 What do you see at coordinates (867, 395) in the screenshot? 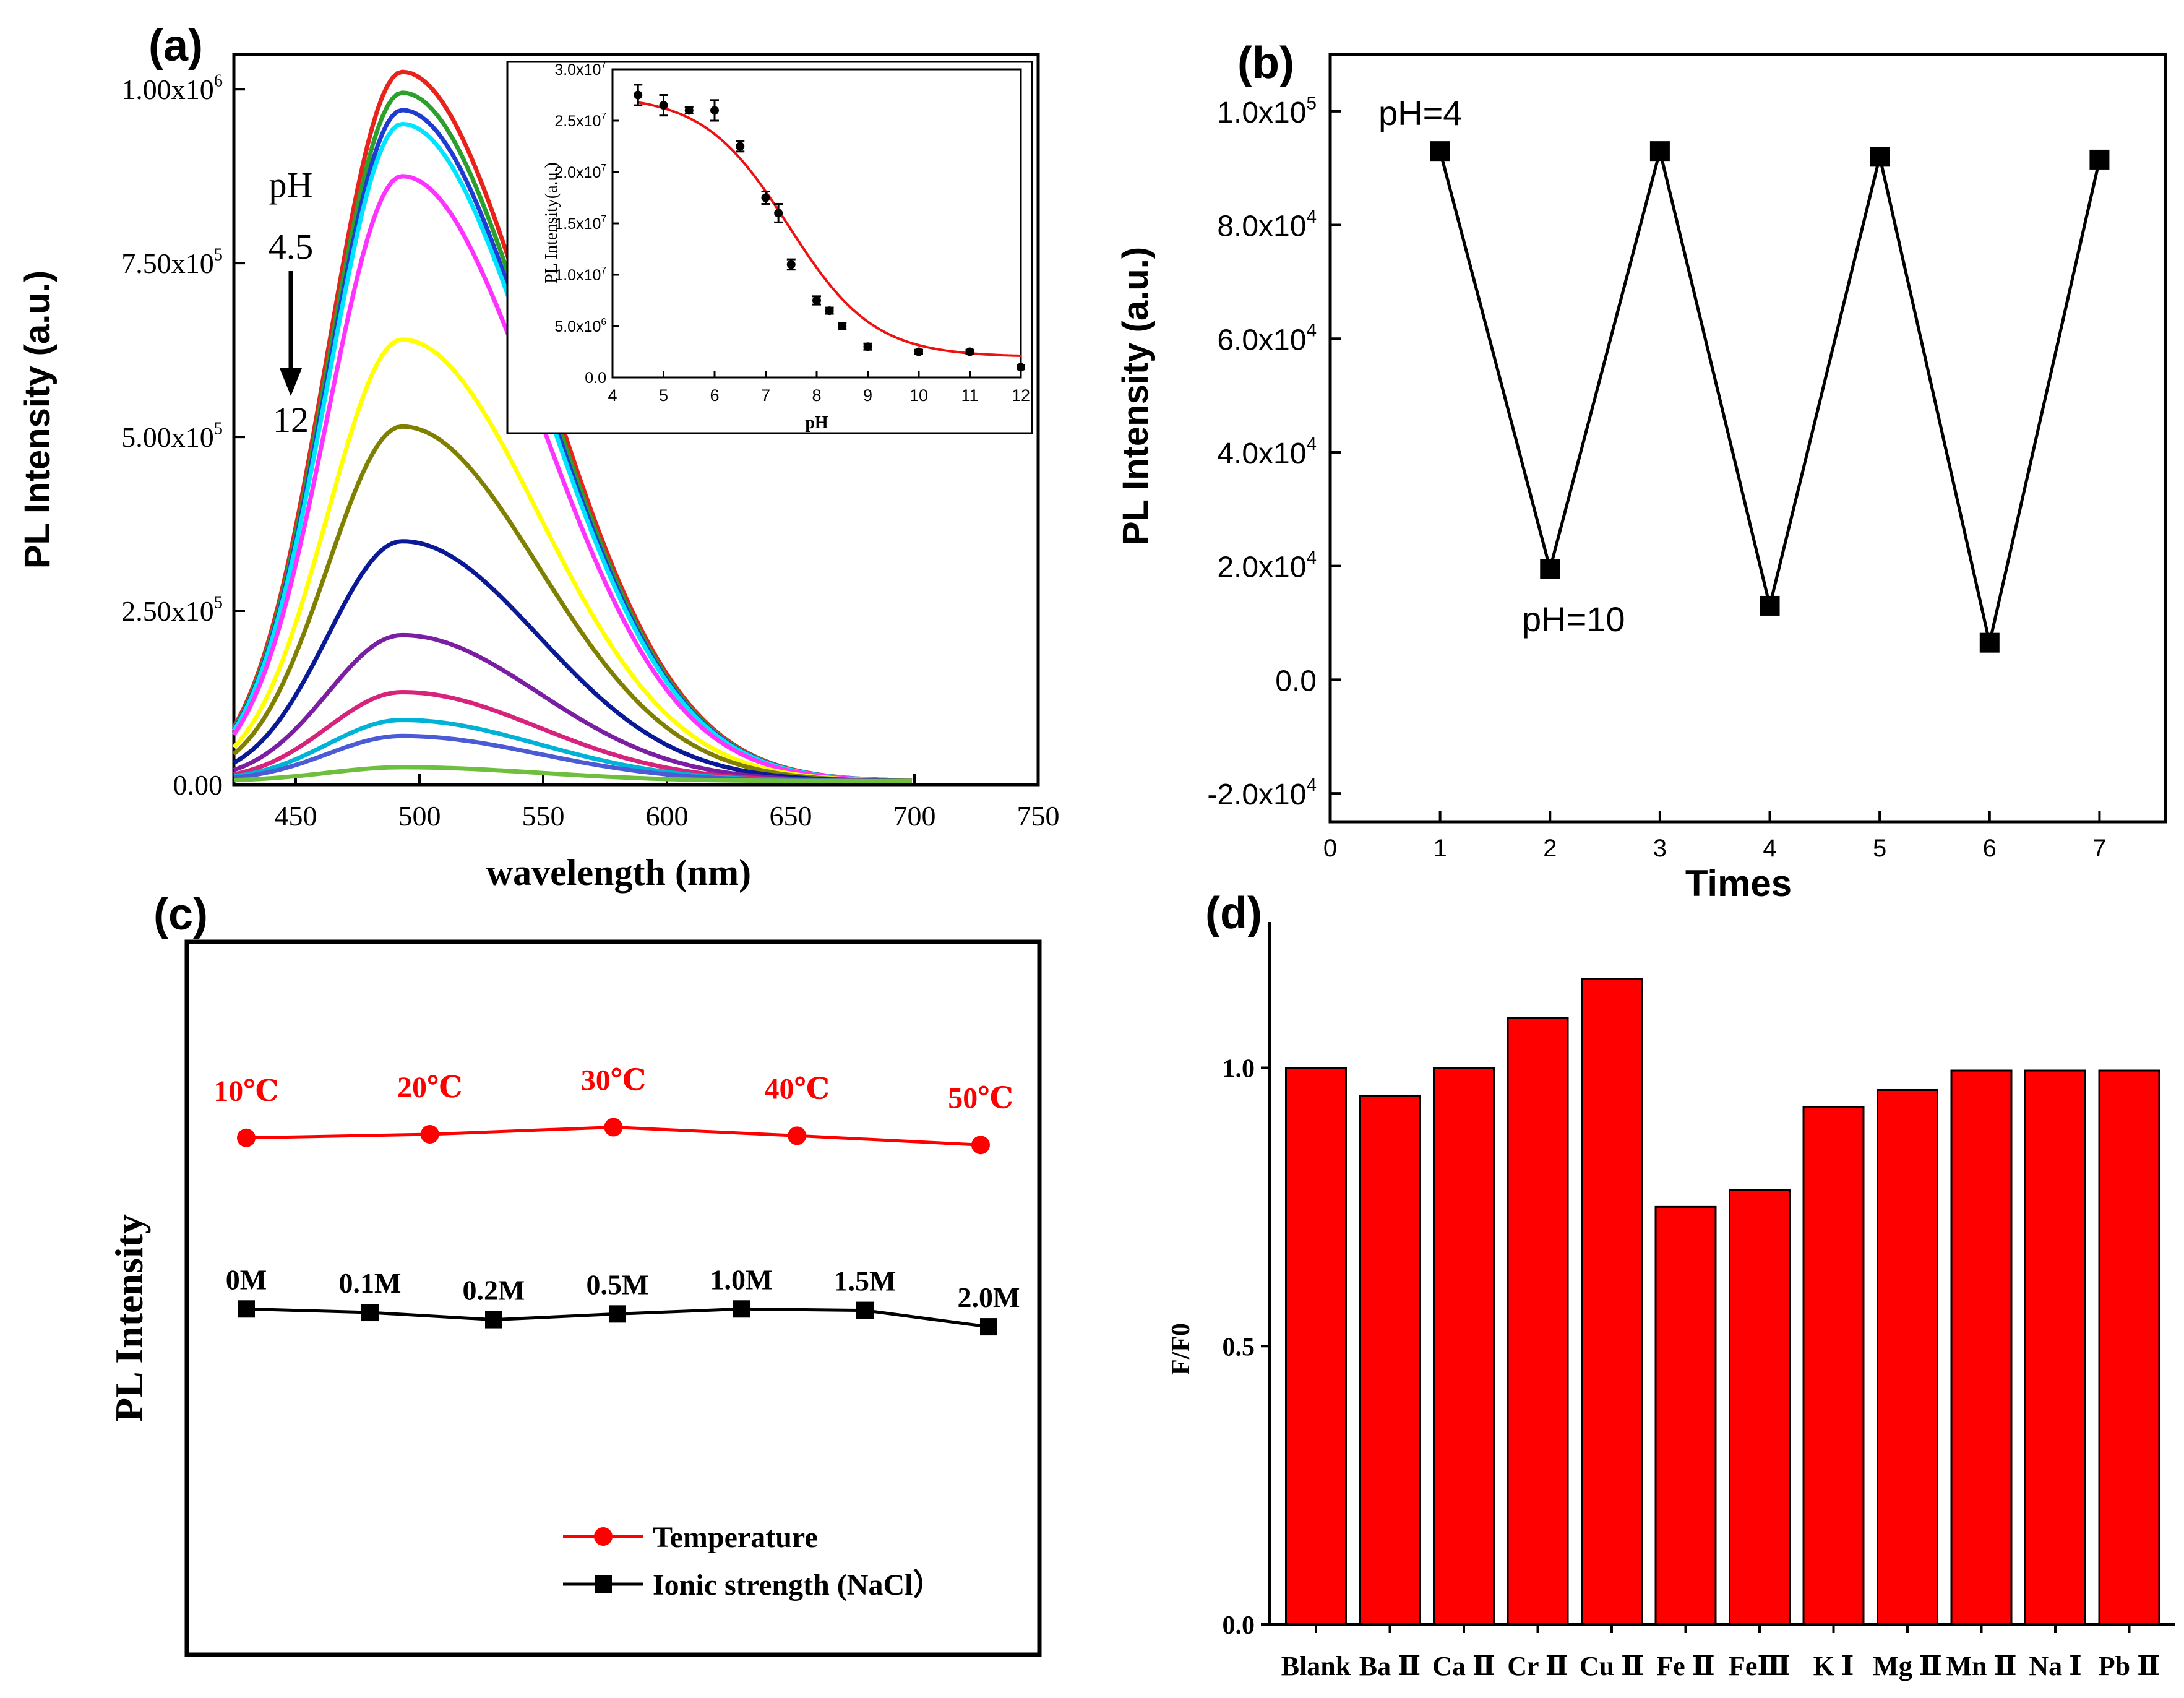
I see `inset-x-tick-label: 9` at bounding box center [867, 395].